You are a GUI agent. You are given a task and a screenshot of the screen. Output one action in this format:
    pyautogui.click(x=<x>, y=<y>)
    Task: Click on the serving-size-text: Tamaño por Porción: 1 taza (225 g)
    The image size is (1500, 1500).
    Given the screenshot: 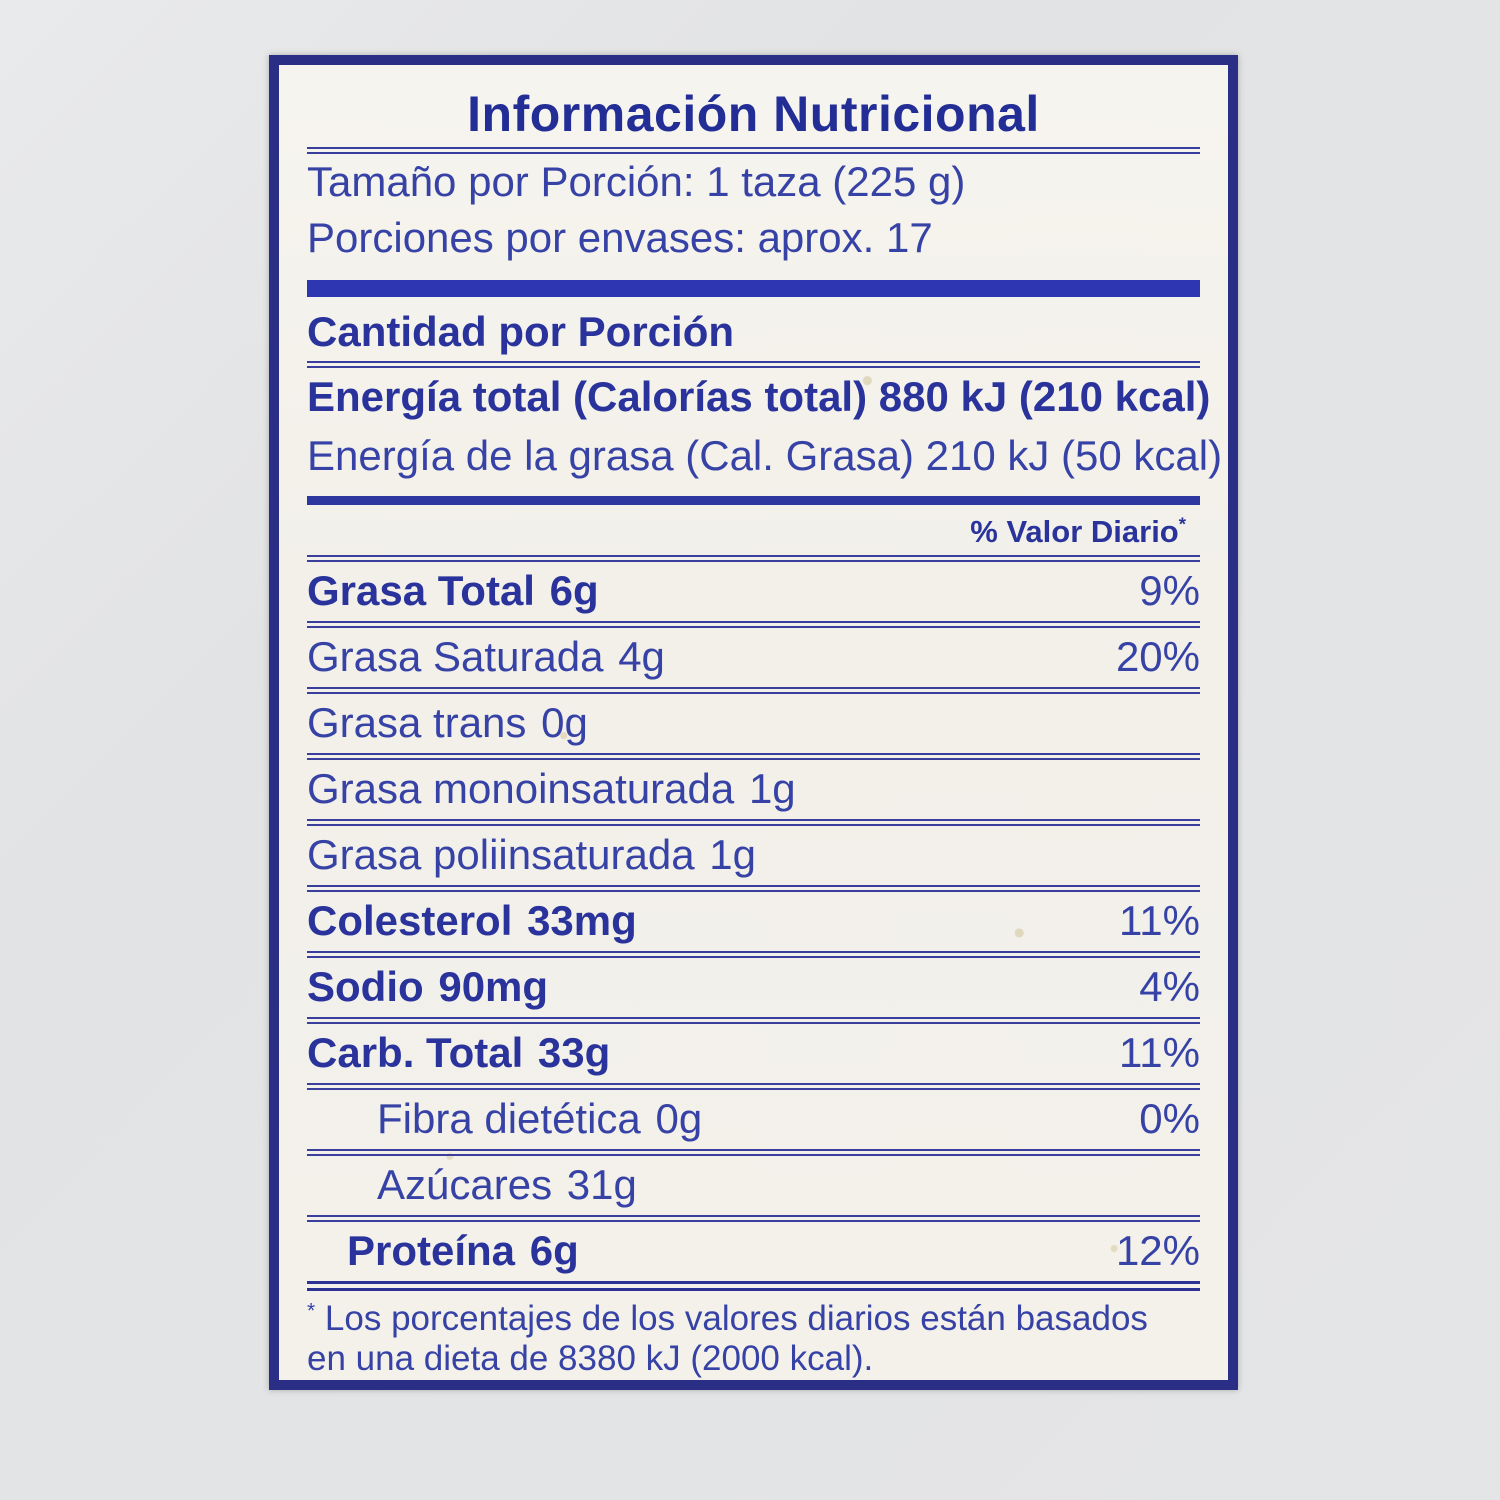 What is the action you would take?
    pyautogui.click(x=636, y=181)
    